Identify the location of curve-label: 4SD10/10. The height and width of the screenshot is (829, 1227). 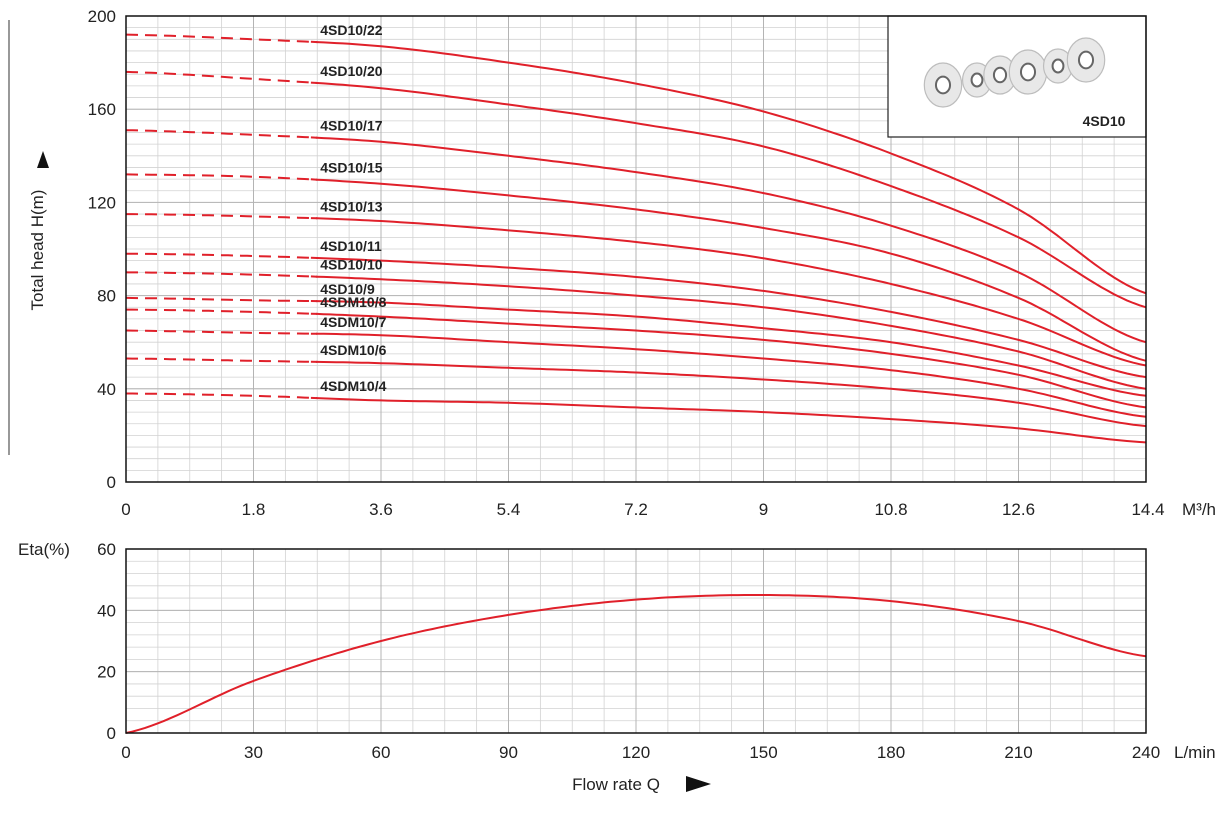
(351, 265).